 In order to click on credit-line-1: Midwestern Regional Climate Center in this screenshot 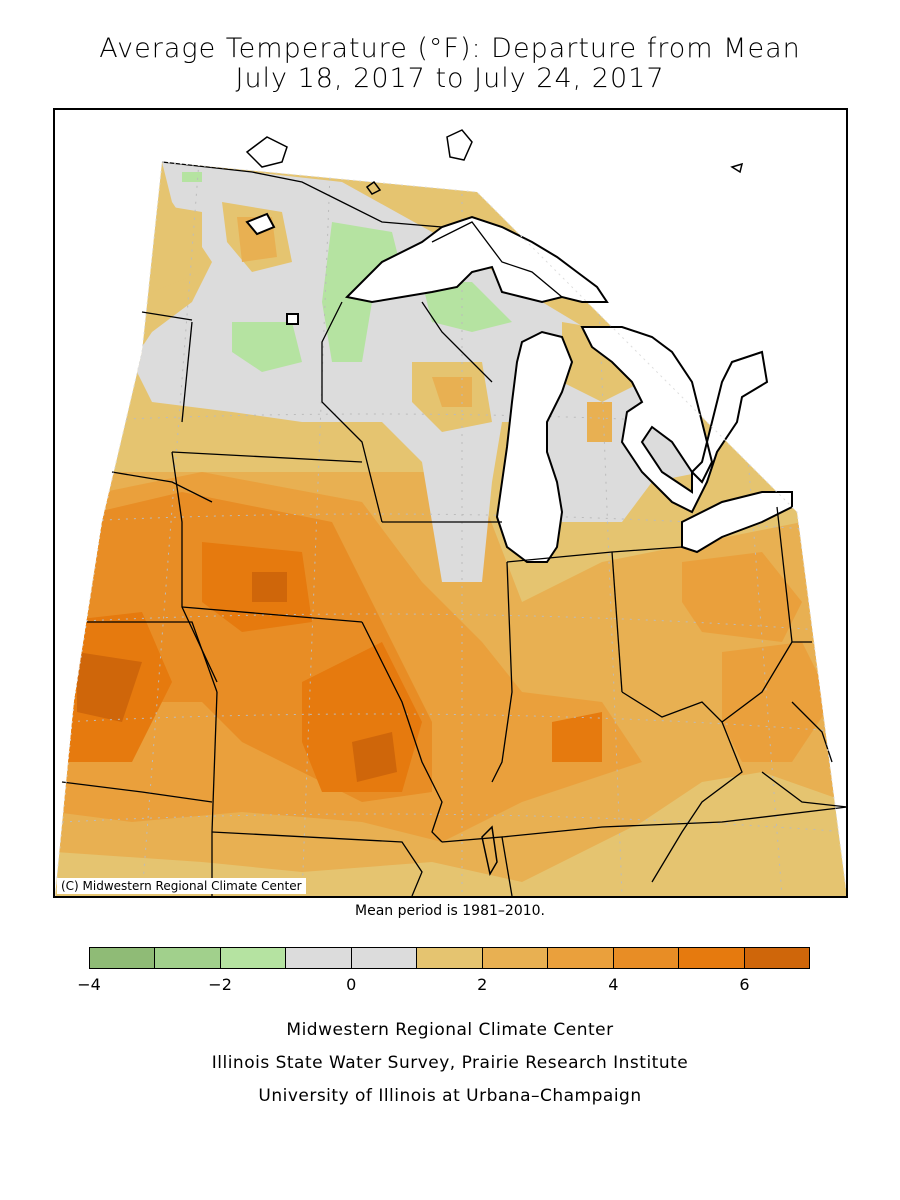, I will do `click(450, 1030)`.